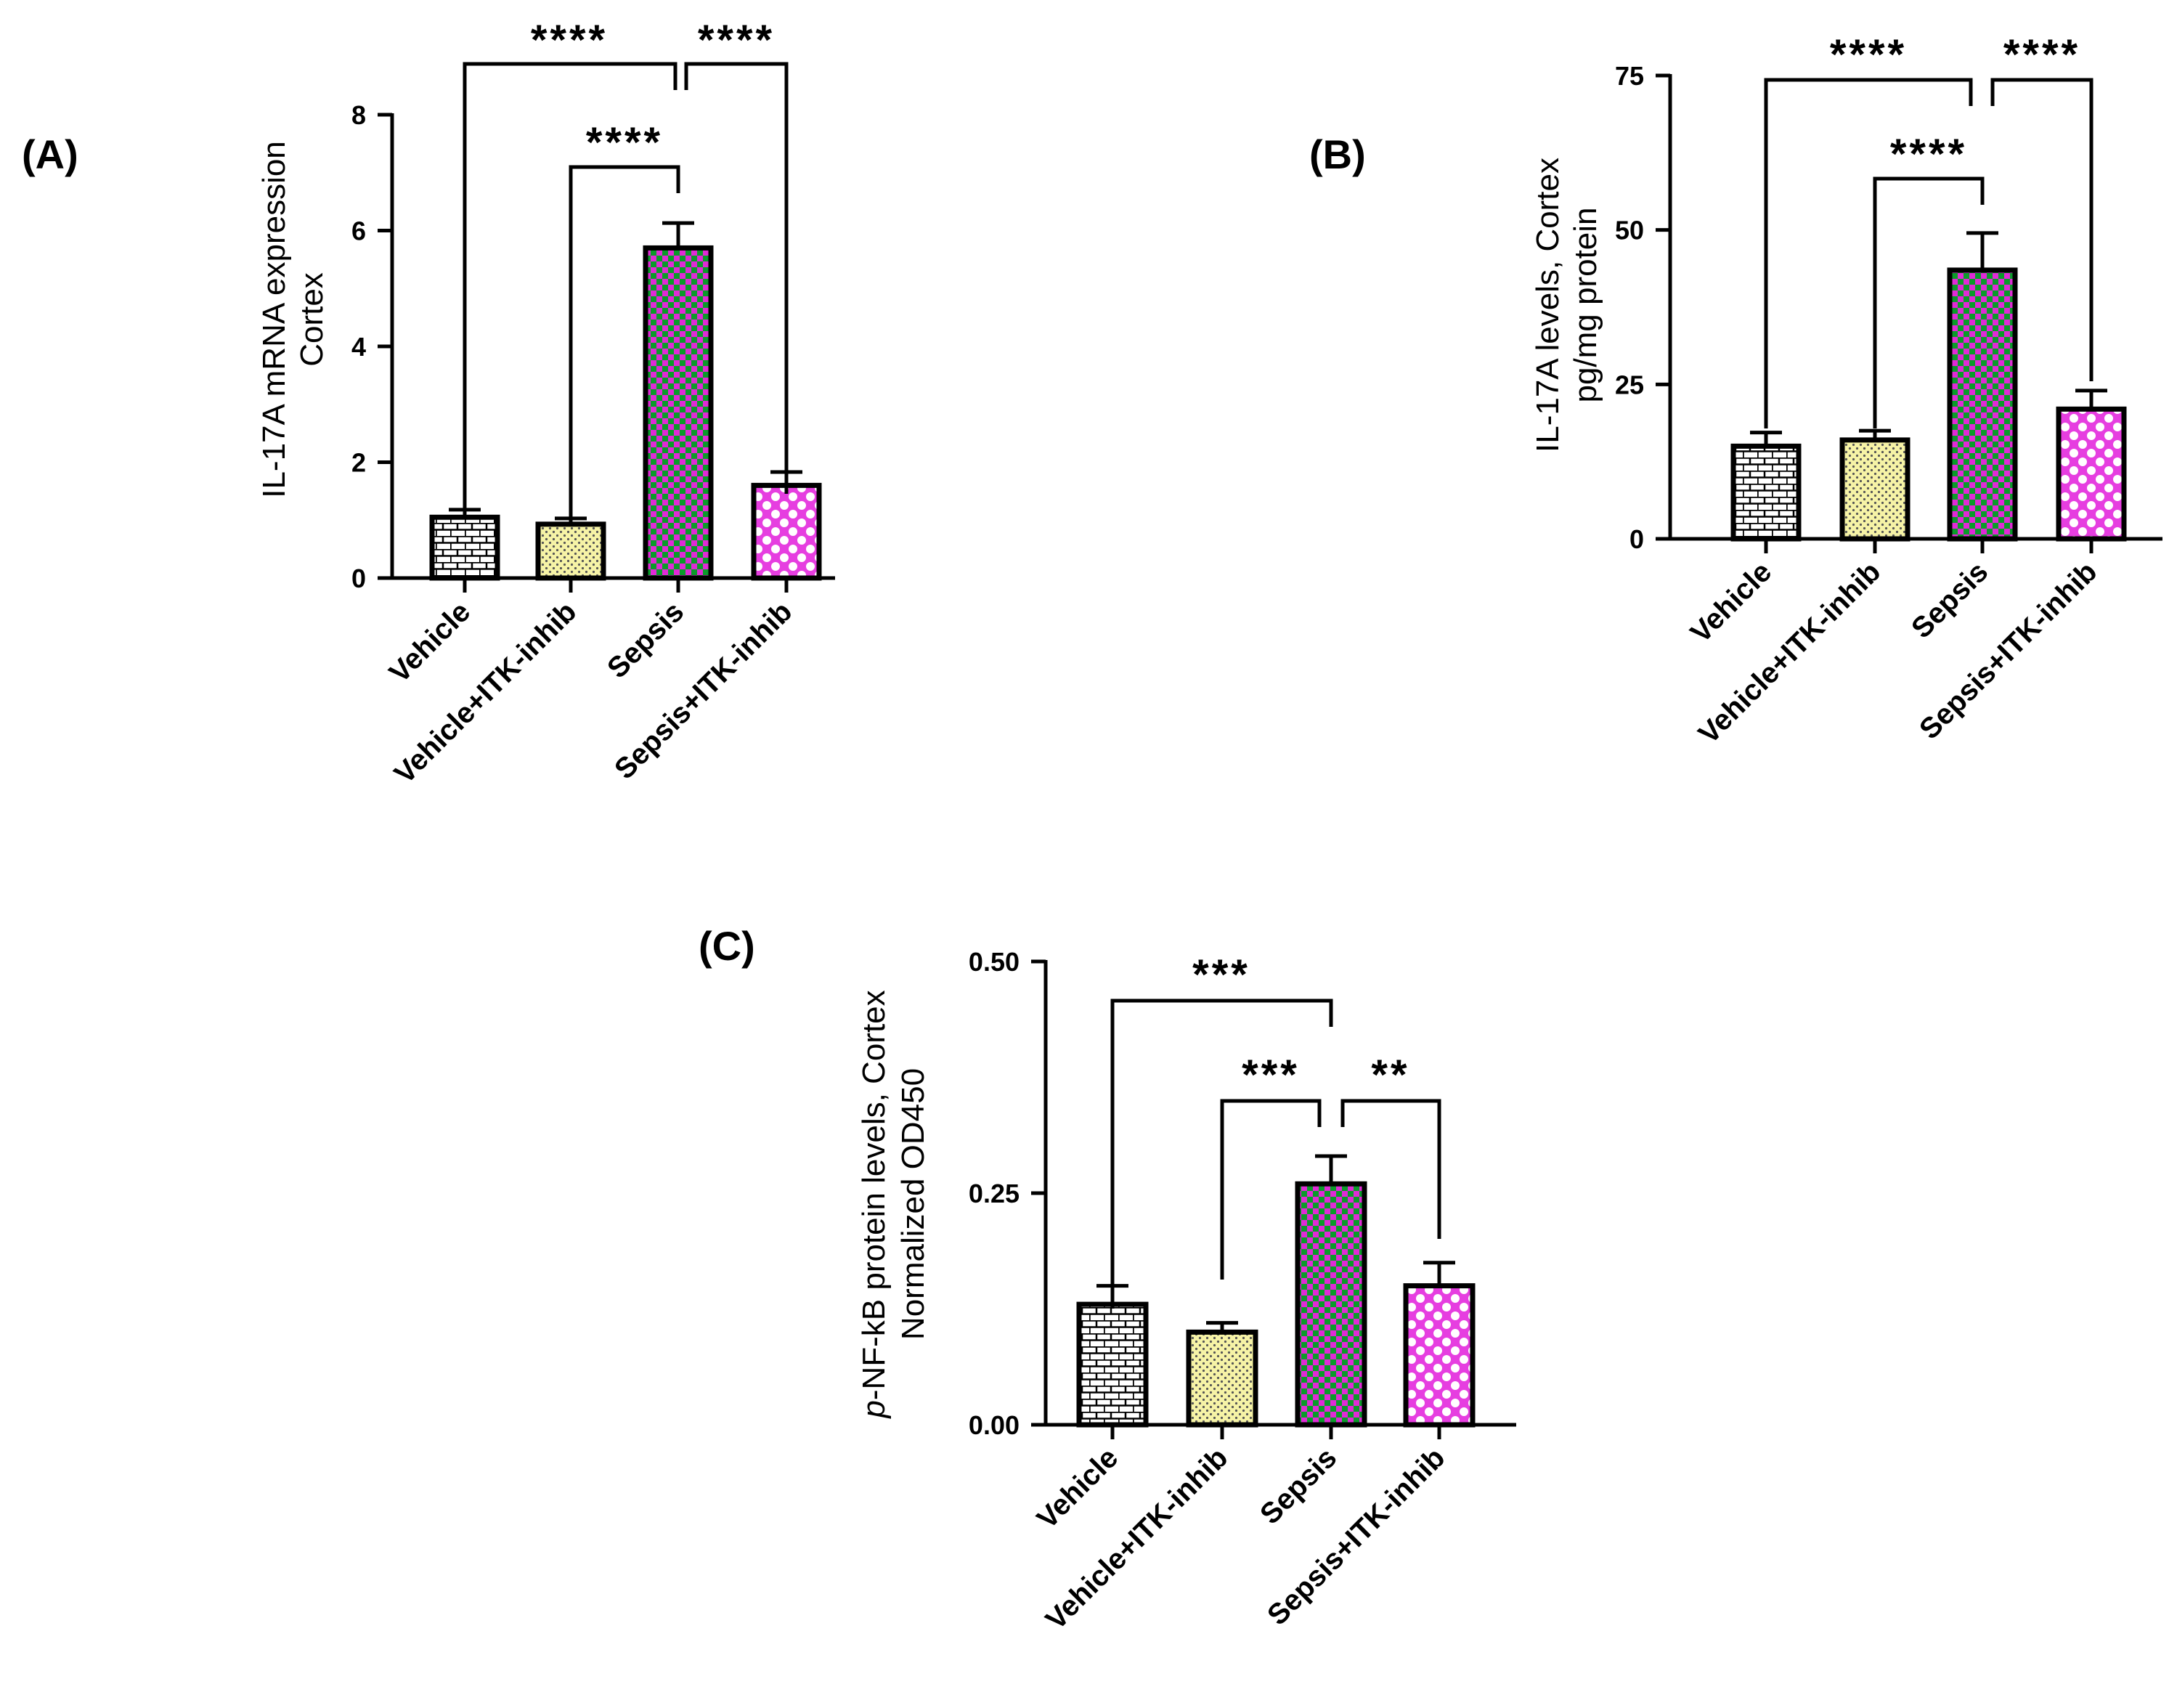  Describe the element at coordinates (312, 319) in the screenshot. I see `panel-a-ylabel-line2: Cortex` at that location.